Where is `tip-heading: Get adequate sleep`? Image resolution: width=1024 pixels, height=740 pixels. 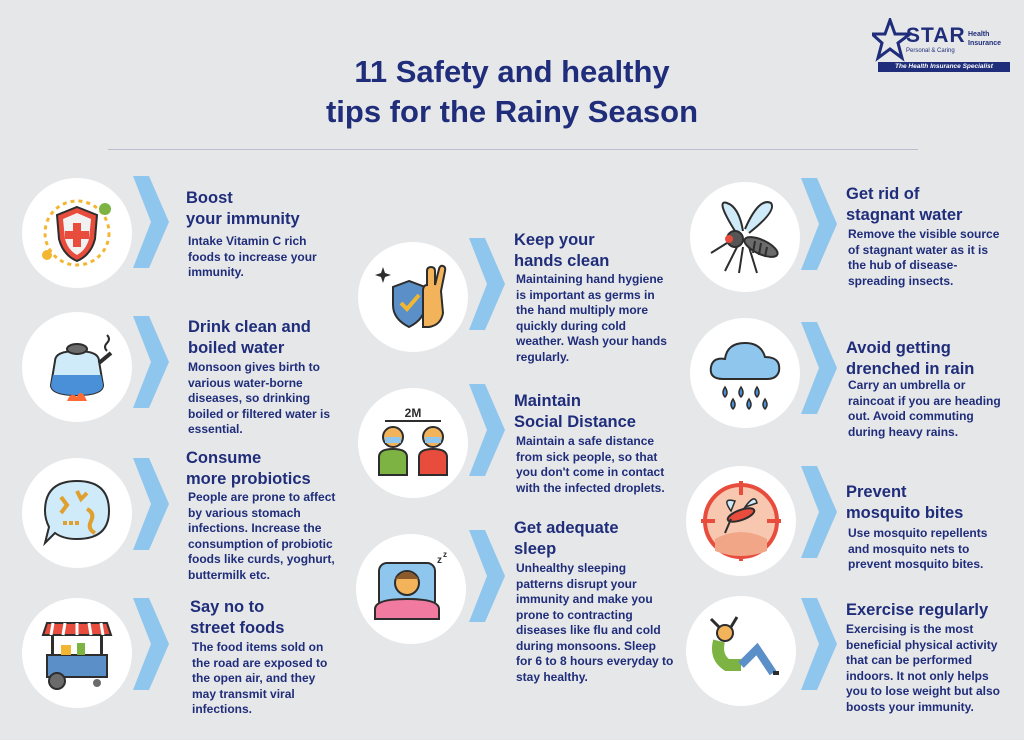
tip-heading: Get adequate sleep is located at coordinates (566, 539).